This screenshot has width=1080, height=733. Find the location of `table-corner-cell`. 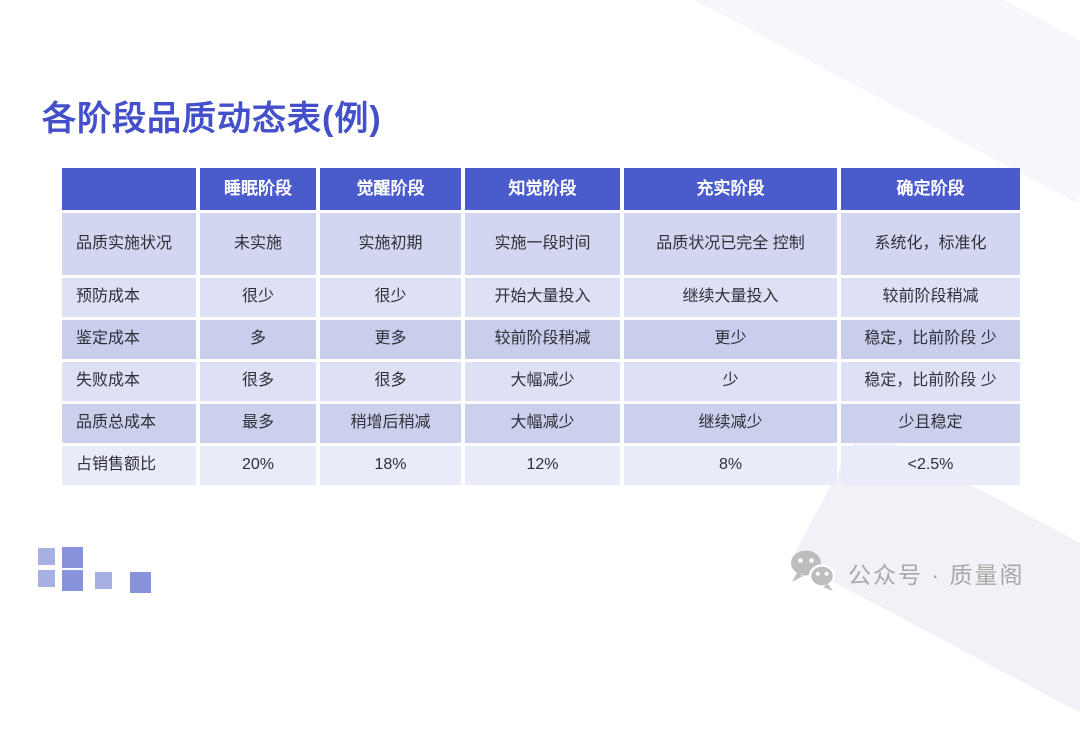

table-corner-cell is located at coordinates (129, 189).